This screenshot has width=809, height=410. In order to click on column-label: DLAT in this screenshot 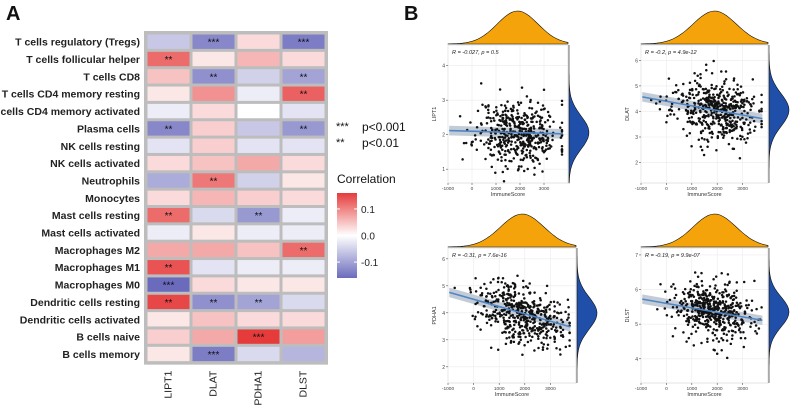, I will do `click(214, 383)`.